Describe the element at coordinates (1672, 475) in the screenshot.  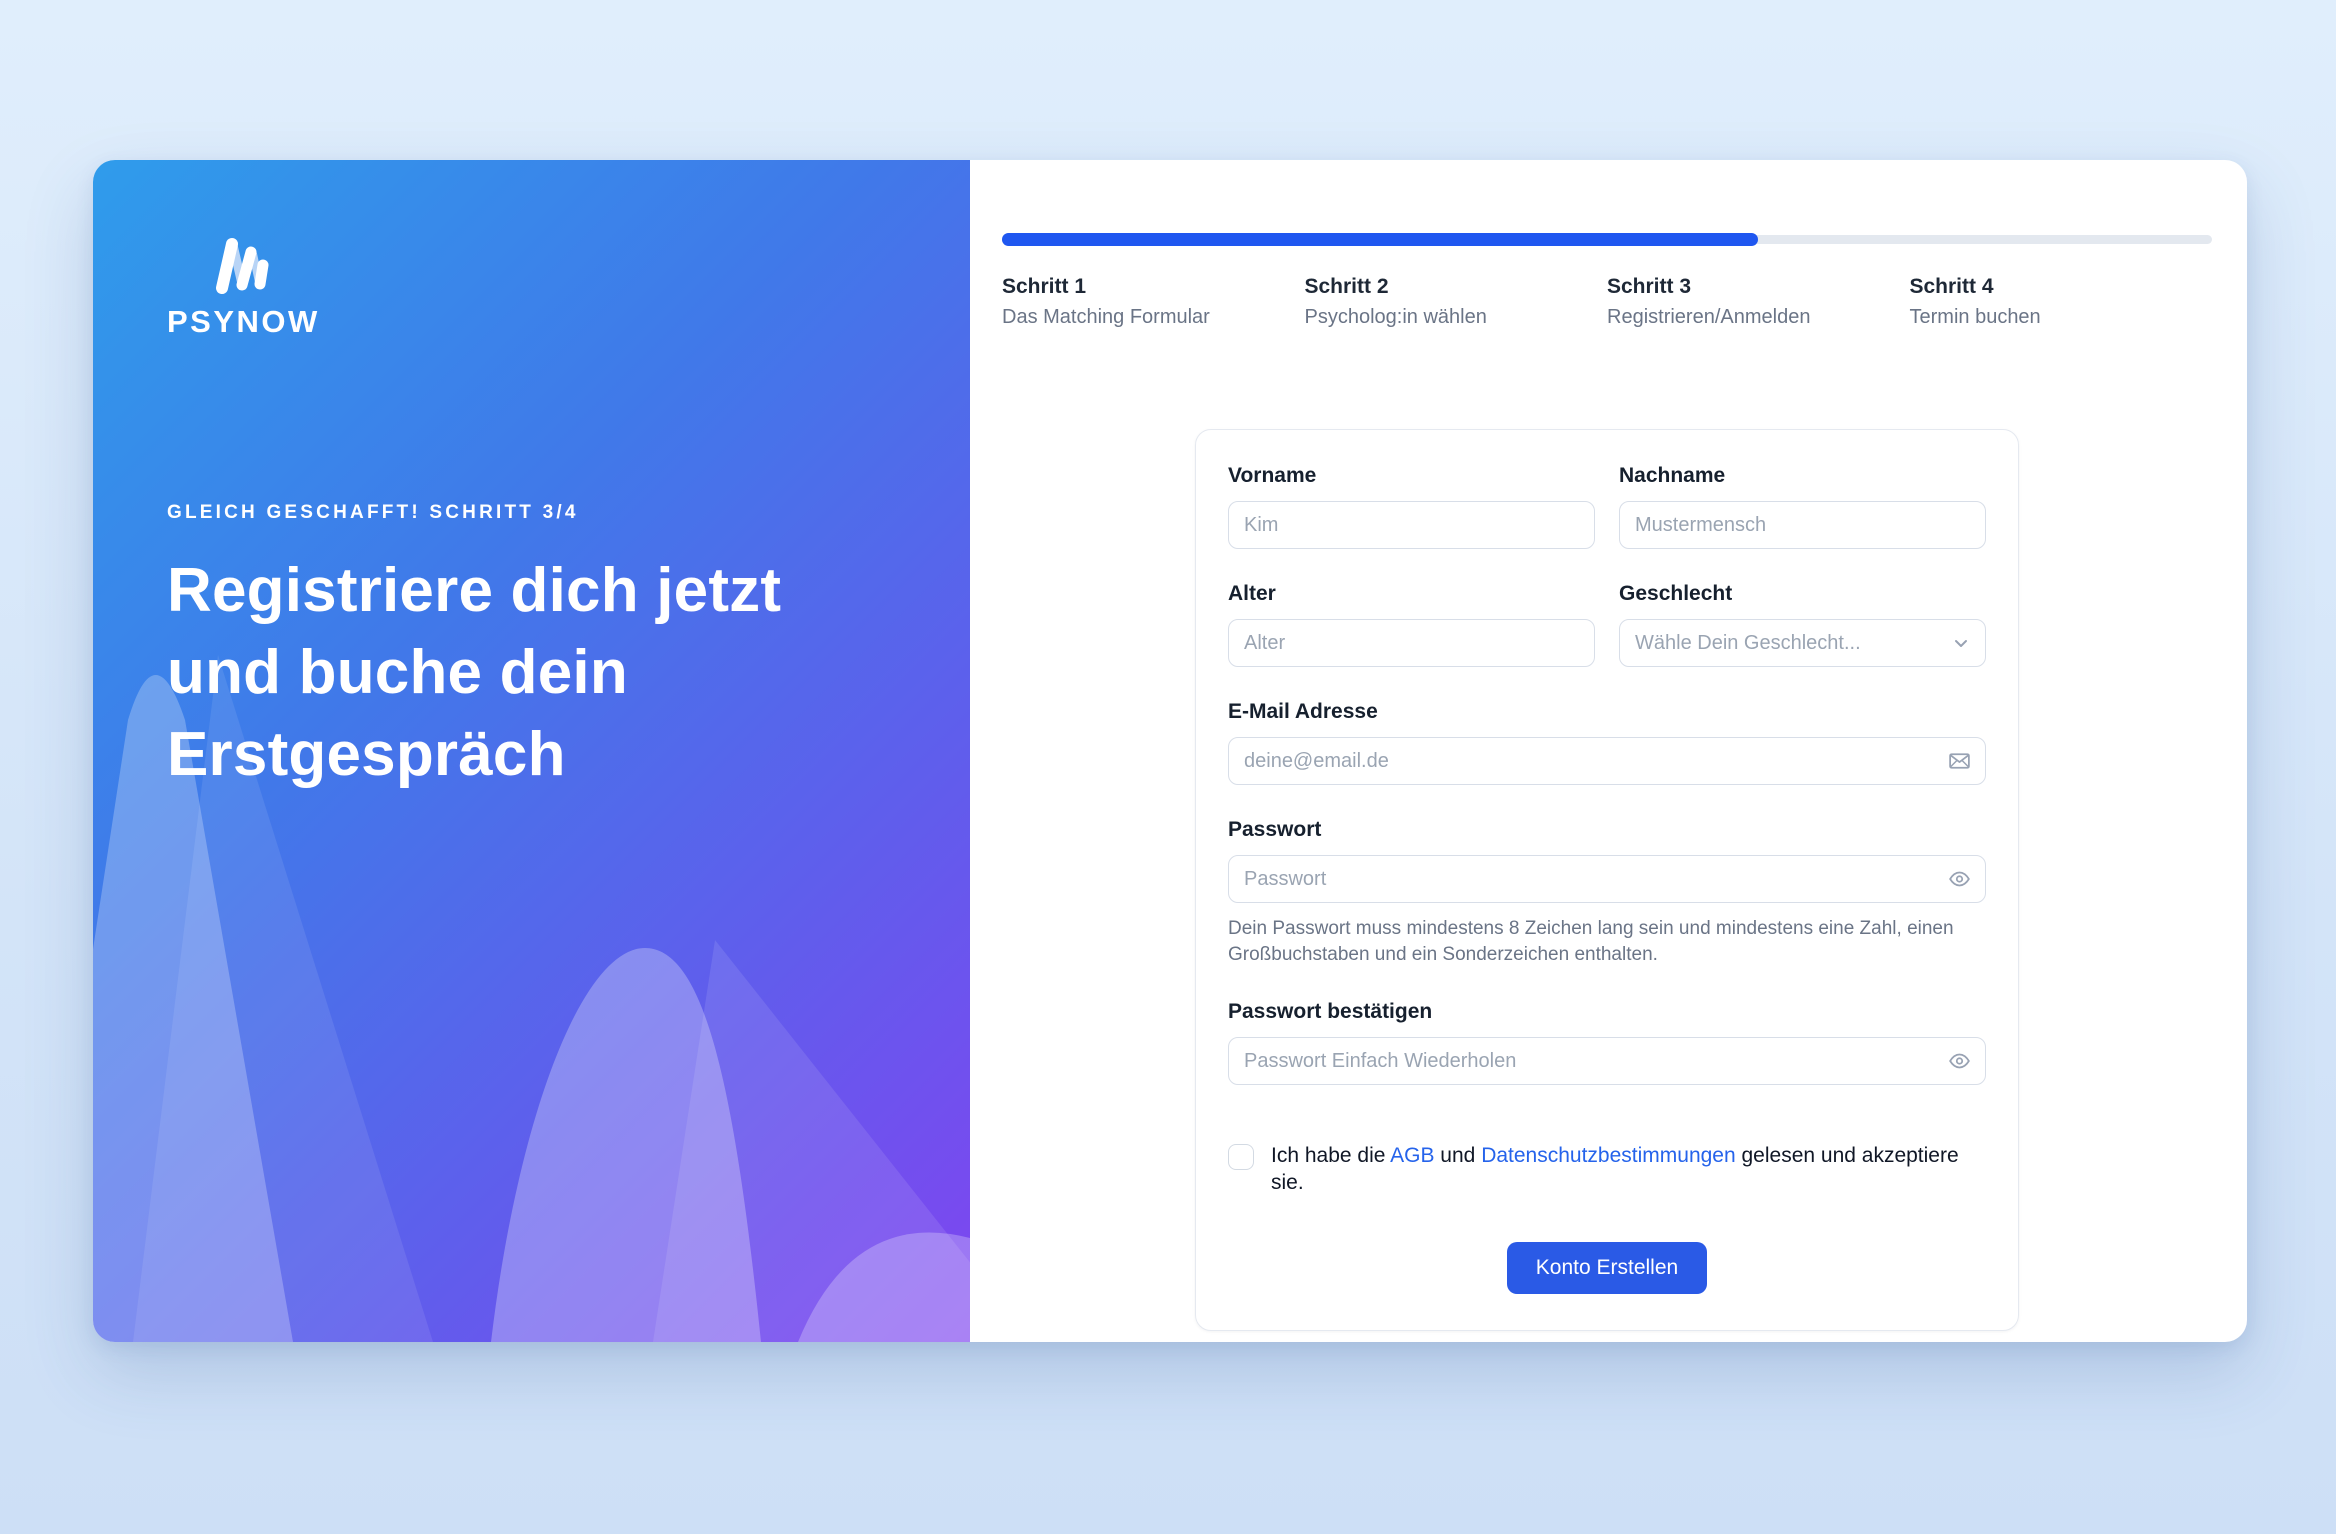
I see `nachname-label: Nachname` at that location.